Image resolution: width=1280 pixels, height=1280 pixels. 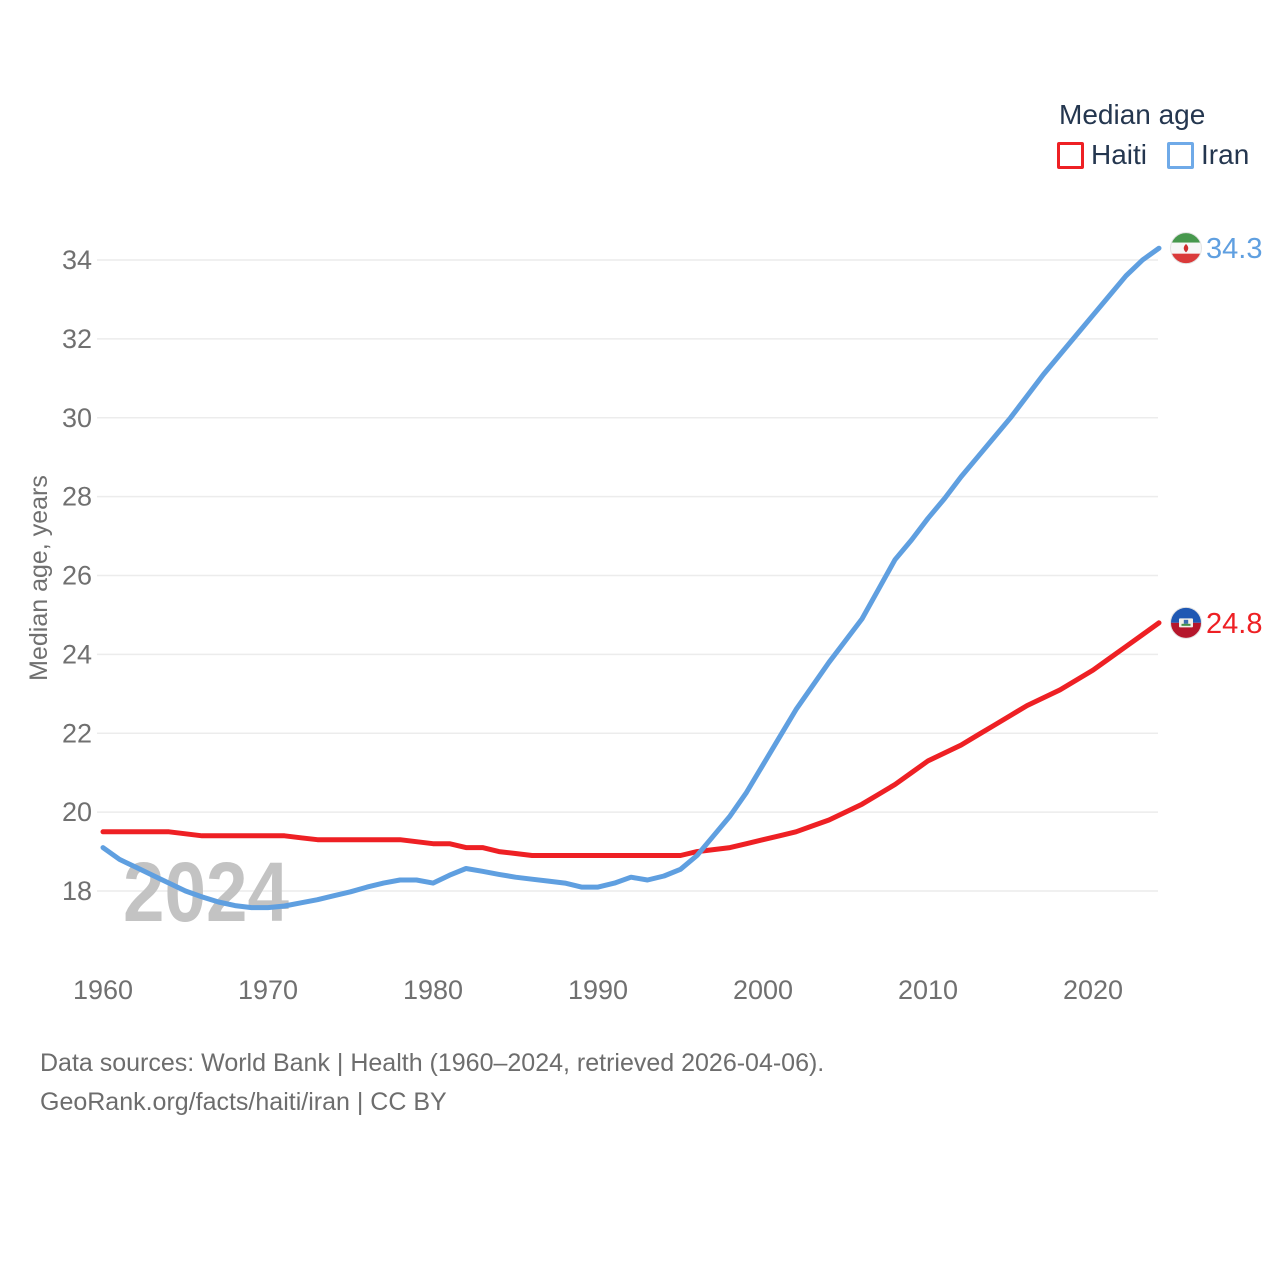 I want to click on haiti-end-value: 24.8, so click(x=1234, y=624).